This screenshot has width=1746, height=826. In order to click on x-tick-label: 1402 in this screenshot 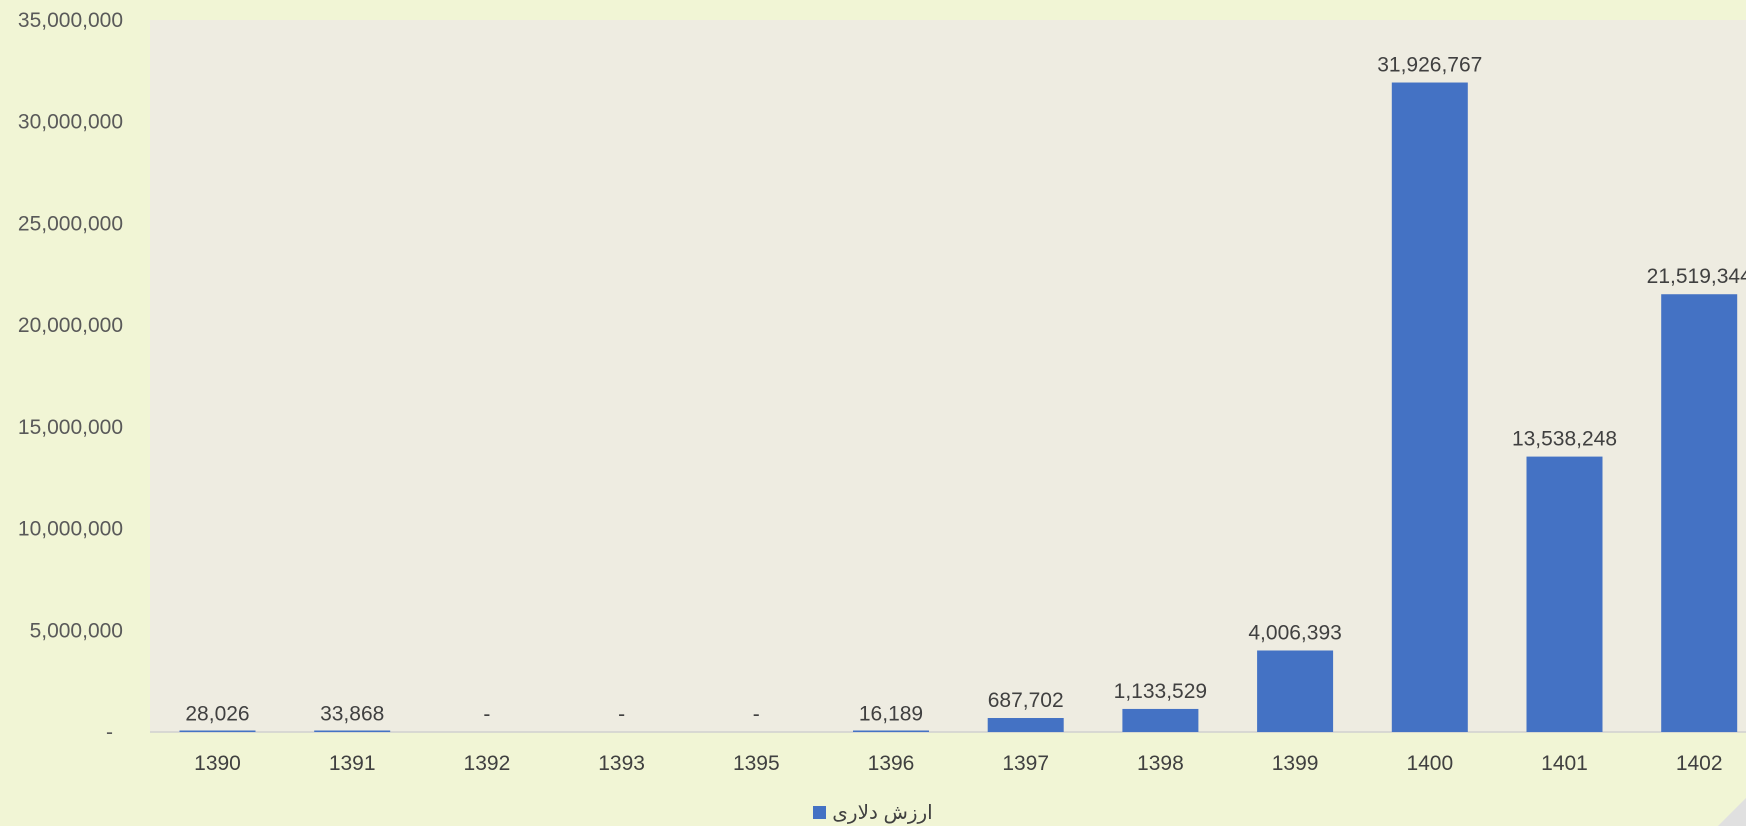, I will do `click(1699, 763)`.